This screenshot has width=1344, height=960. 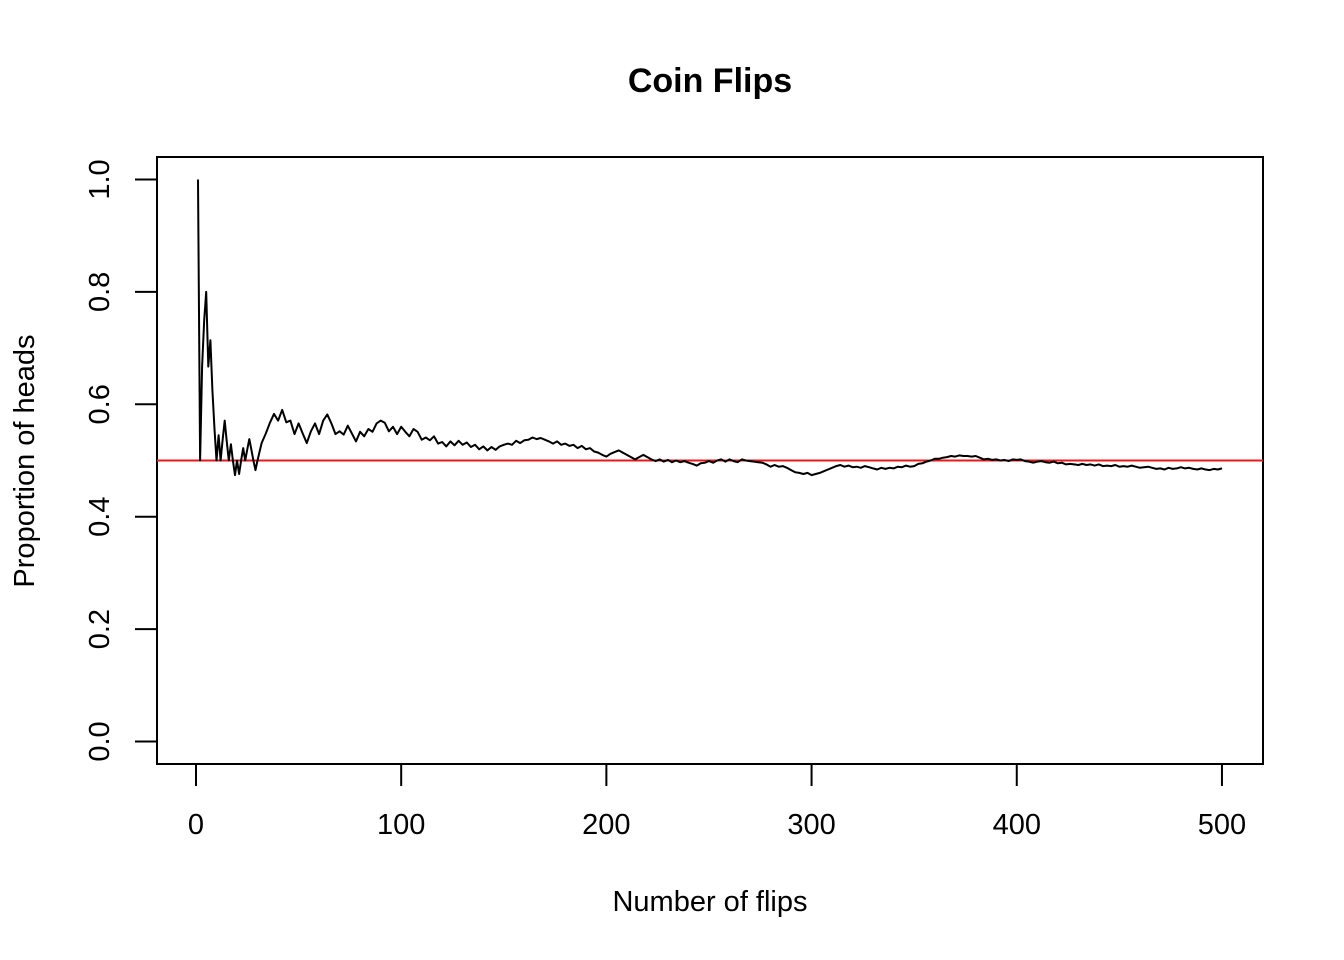 What do you see at coordinates (121, 460) in the screenshot?
I see `y-axis: 0.0 0.2 0.4 0.6 0.8 1.0` at bounding box center [121, 460].